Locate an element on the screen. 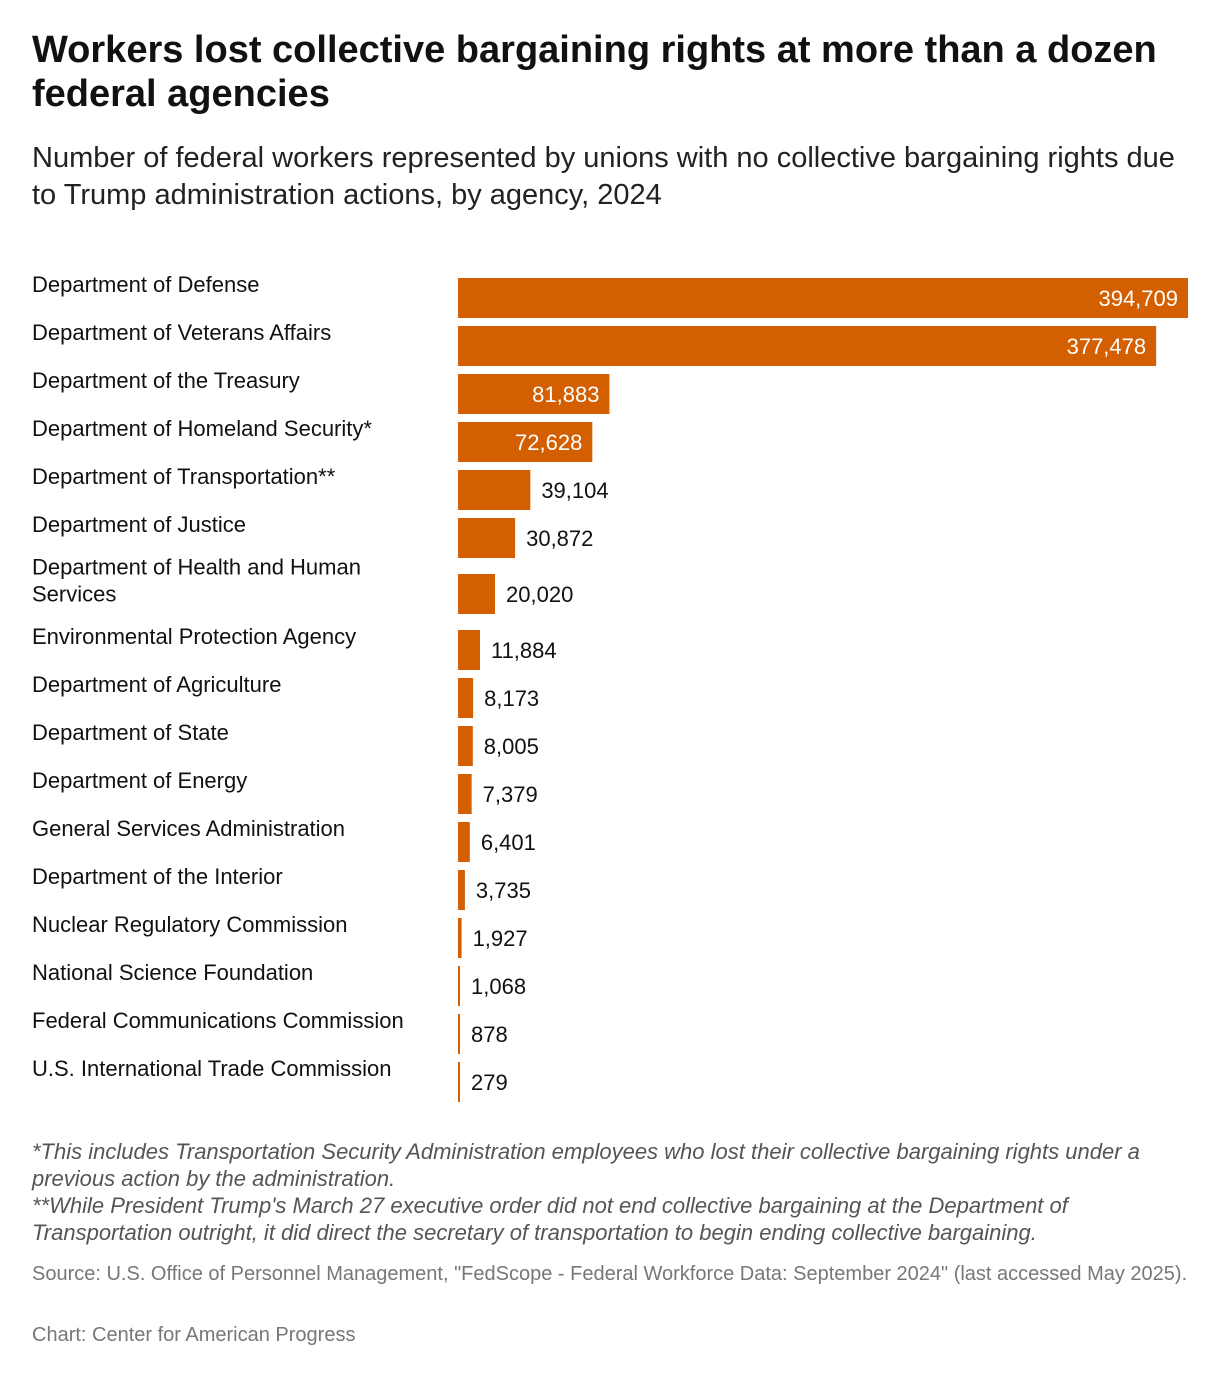 The width and height of the screenshot is (1220, 1380). category-label-general-services-administration: General Services Administration is located at coordinates (188, 828).